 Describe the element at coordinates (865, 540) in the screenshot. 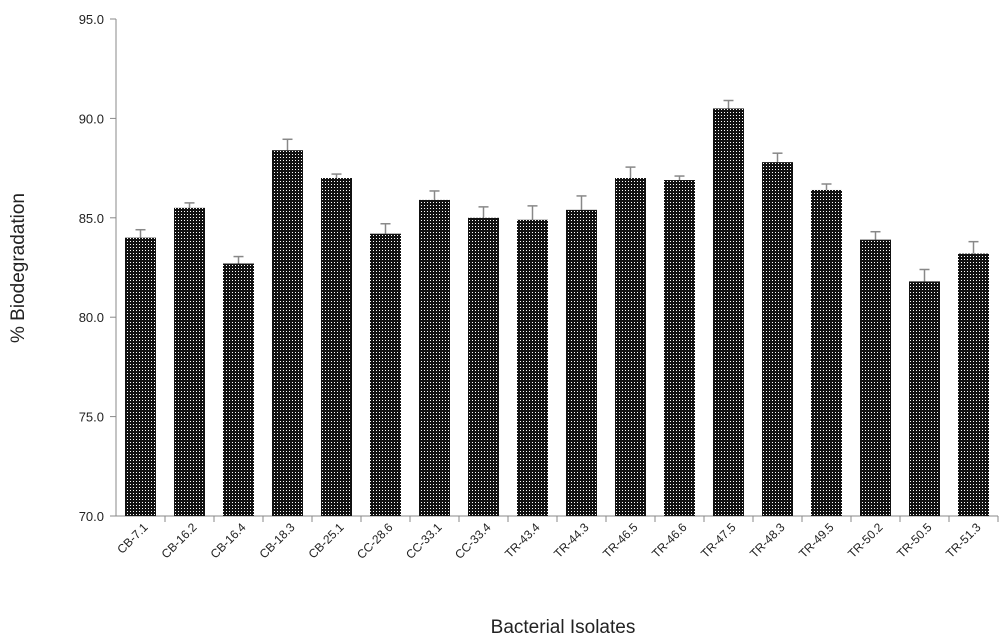

I see `x-tick-label: TR-50.2` at that location.